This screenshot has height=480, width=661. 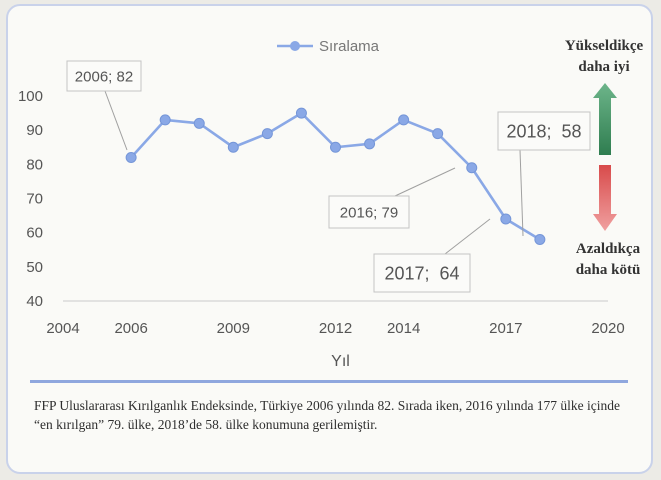 What do you see at coordinates (34, 233) in the screenshot?
I see `y-tick-label: 60` at bounding box center [34, 233].